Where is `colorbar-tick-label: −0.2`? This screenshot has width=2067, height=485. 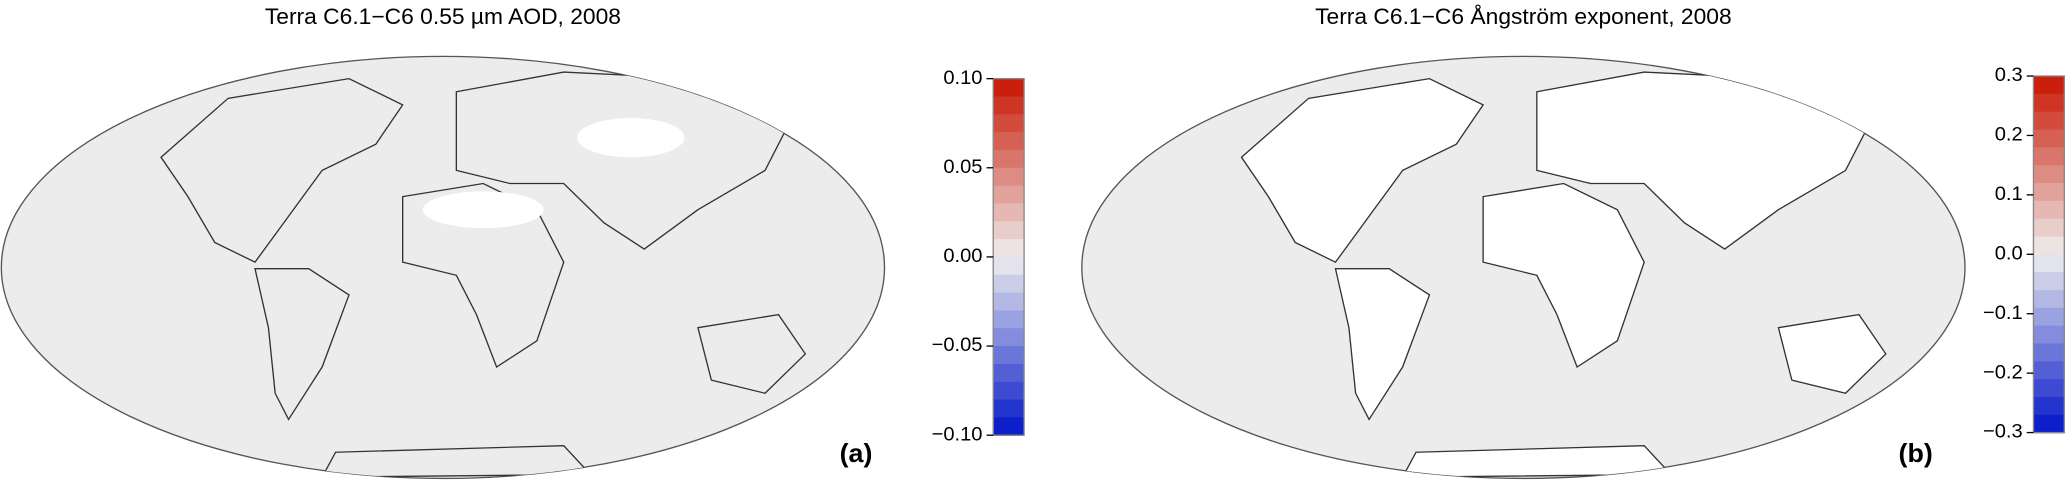 colorbar-tick-label: −0.2 is located at coordinates (2003, 373).